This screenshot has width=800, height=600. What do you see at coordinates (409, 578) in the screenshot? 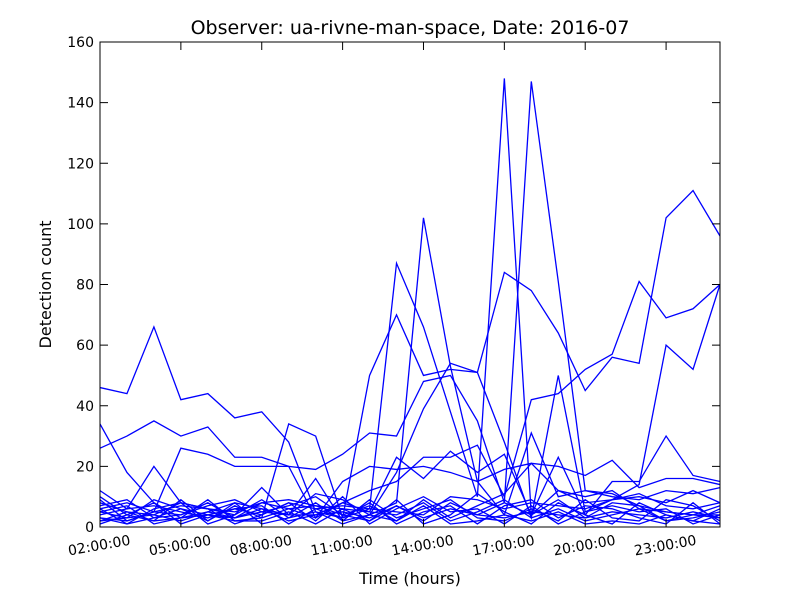
I see `x-axis-label: Time (hours)` at bounding box center [409, 578].